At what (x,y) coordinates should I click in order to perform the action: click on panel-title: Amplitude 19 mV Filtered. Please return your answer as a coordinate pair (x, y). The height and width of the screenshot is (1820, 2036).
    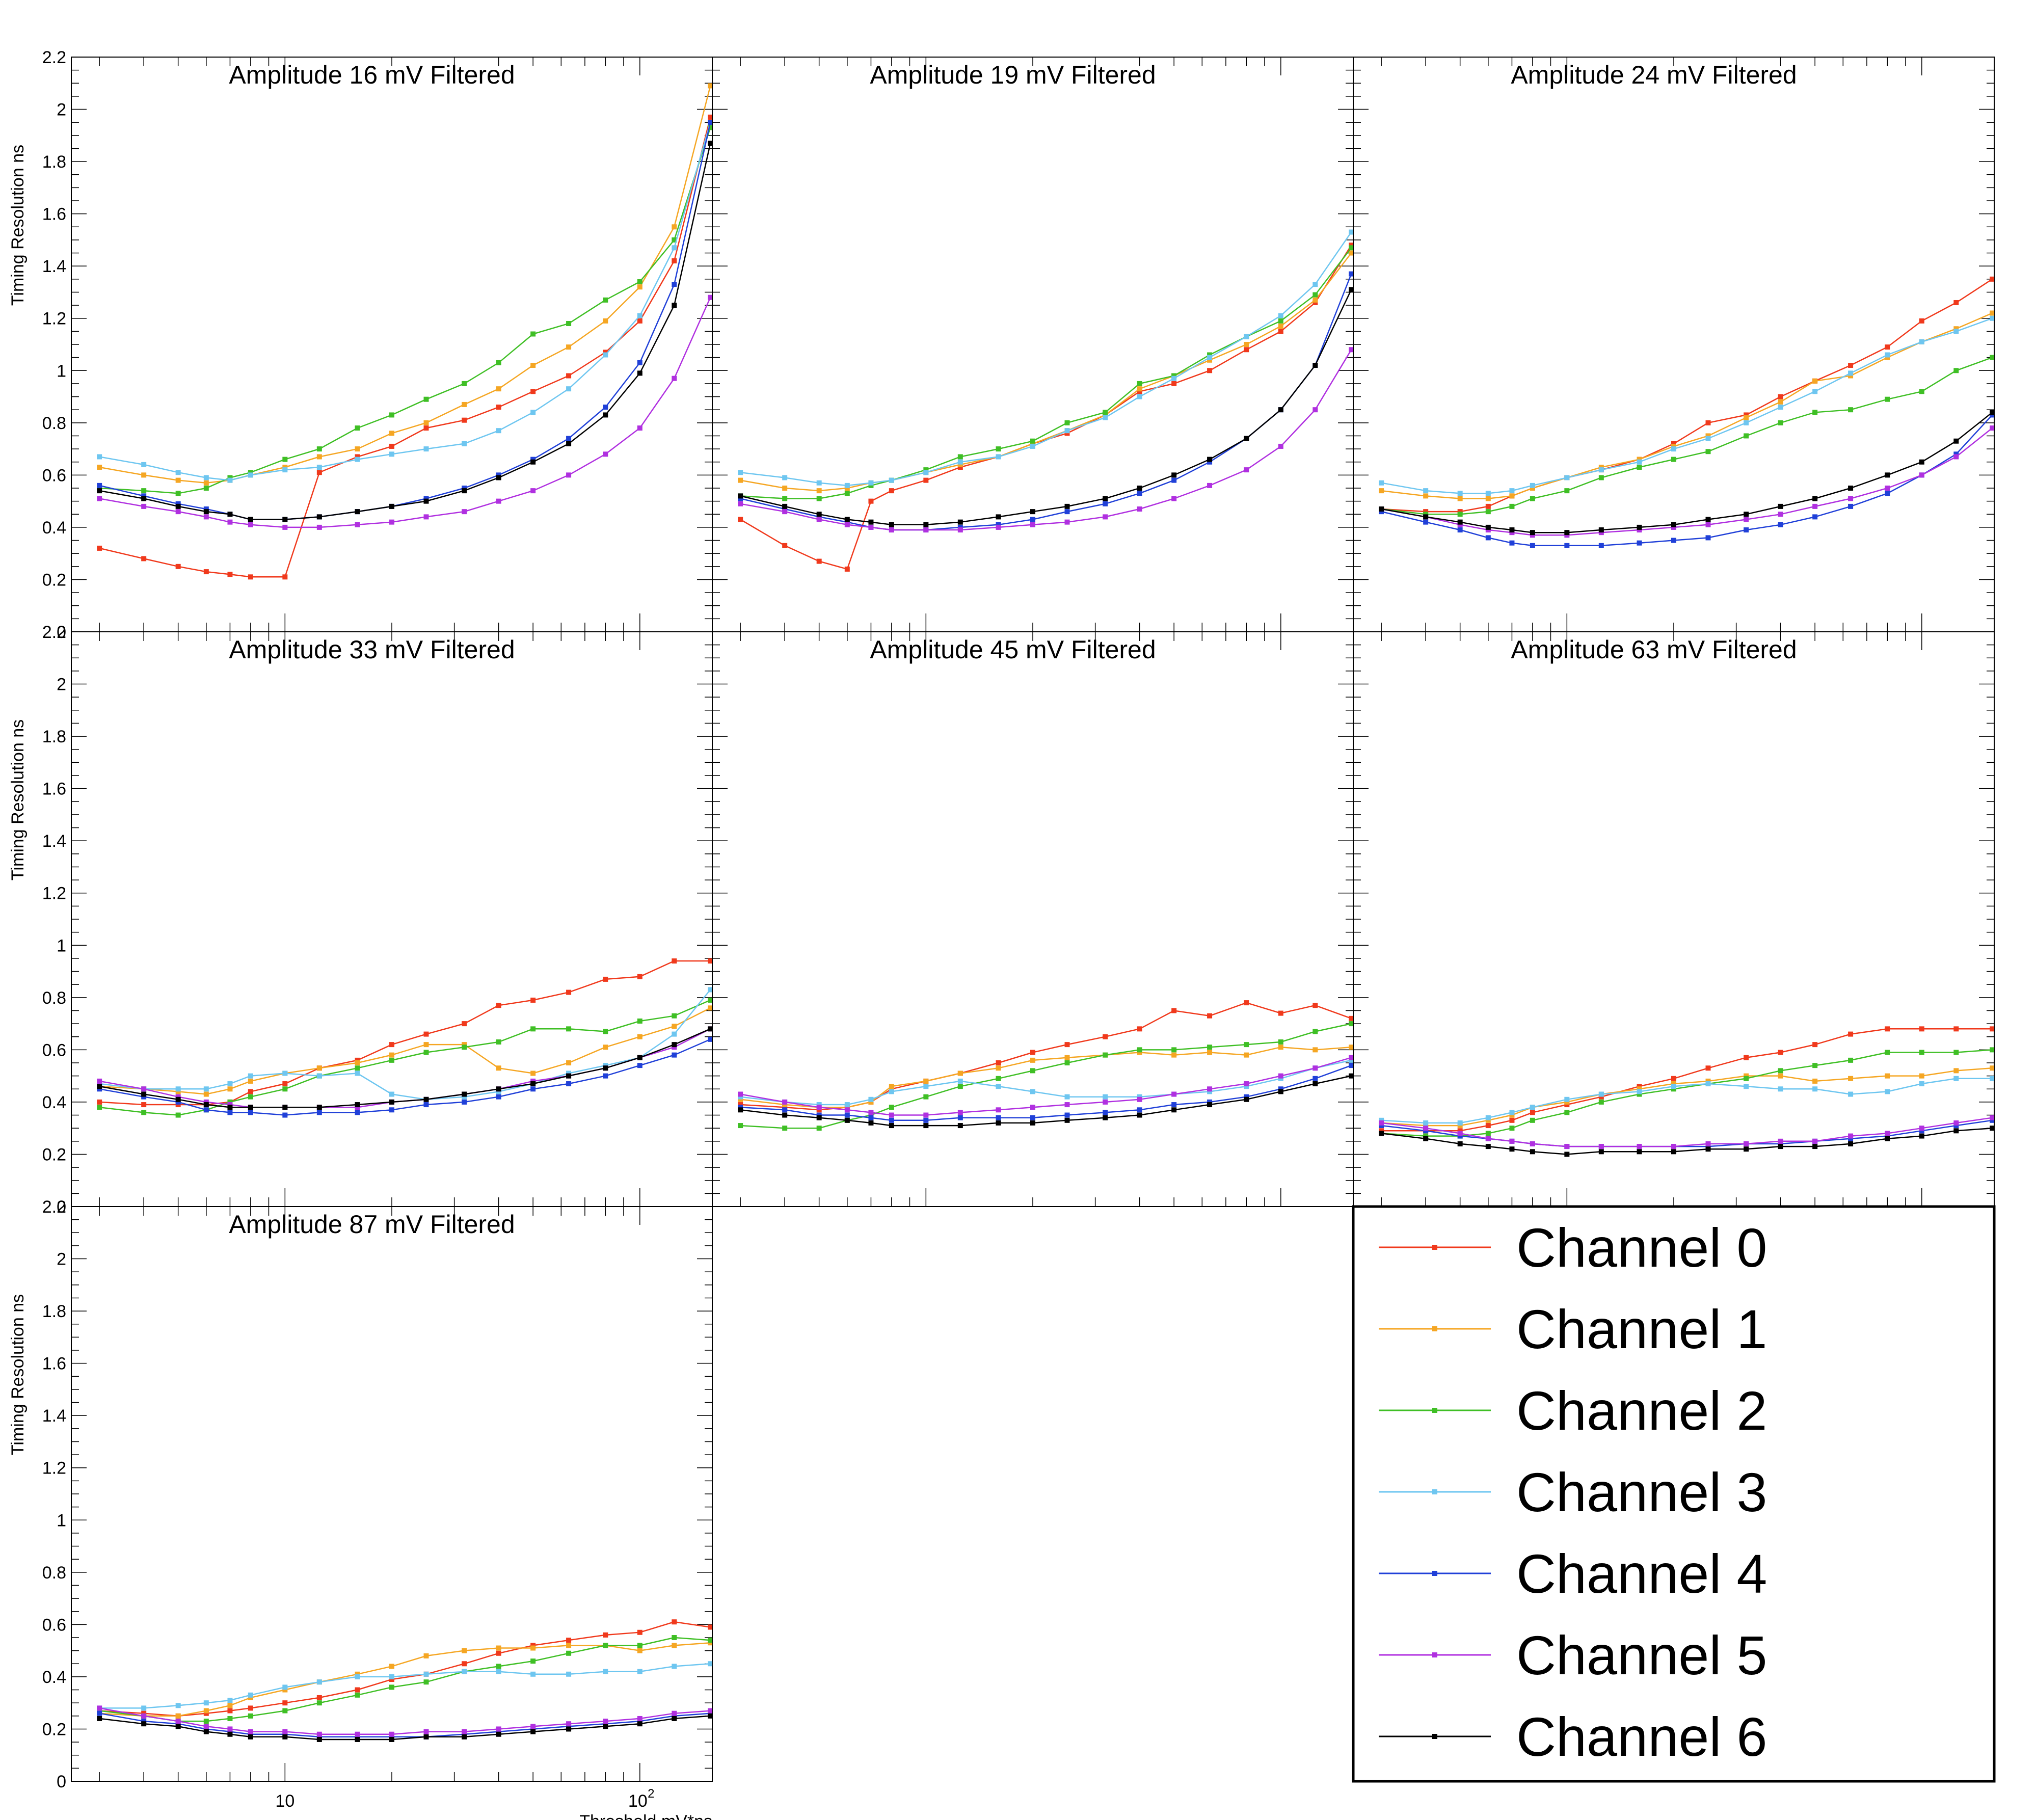
    Looking at the image, I should click on (1013, 75).